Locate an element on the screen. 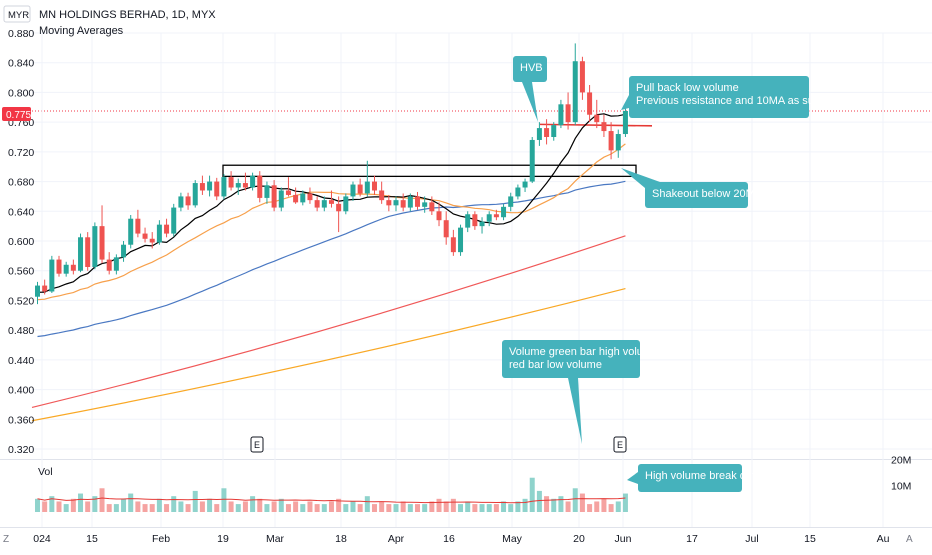  shakeout-note is located at coordinates (696, 195).